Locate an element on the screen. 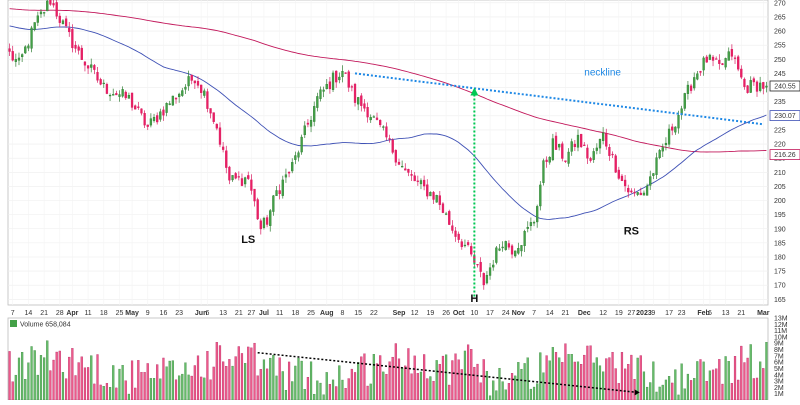 The image size is (800, 405). date-tick-label: 18 is located at coordinates (295, 313).